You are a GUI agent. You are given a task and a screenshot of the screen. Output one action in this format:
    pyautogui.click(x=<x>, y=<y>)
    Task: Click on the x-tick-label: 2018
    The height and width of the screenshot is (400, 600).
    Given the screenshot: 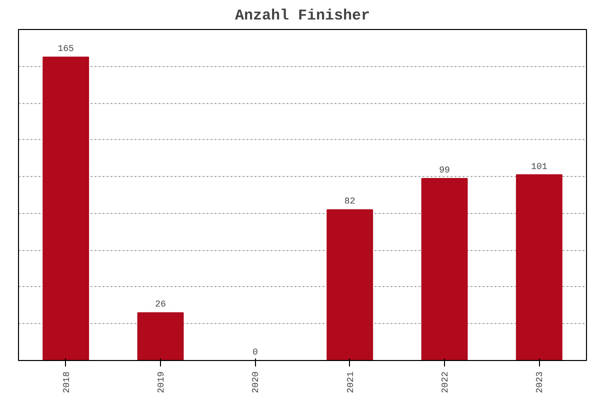 What is the action you would take?
    pyautogui.click(x=67, y=382)
    